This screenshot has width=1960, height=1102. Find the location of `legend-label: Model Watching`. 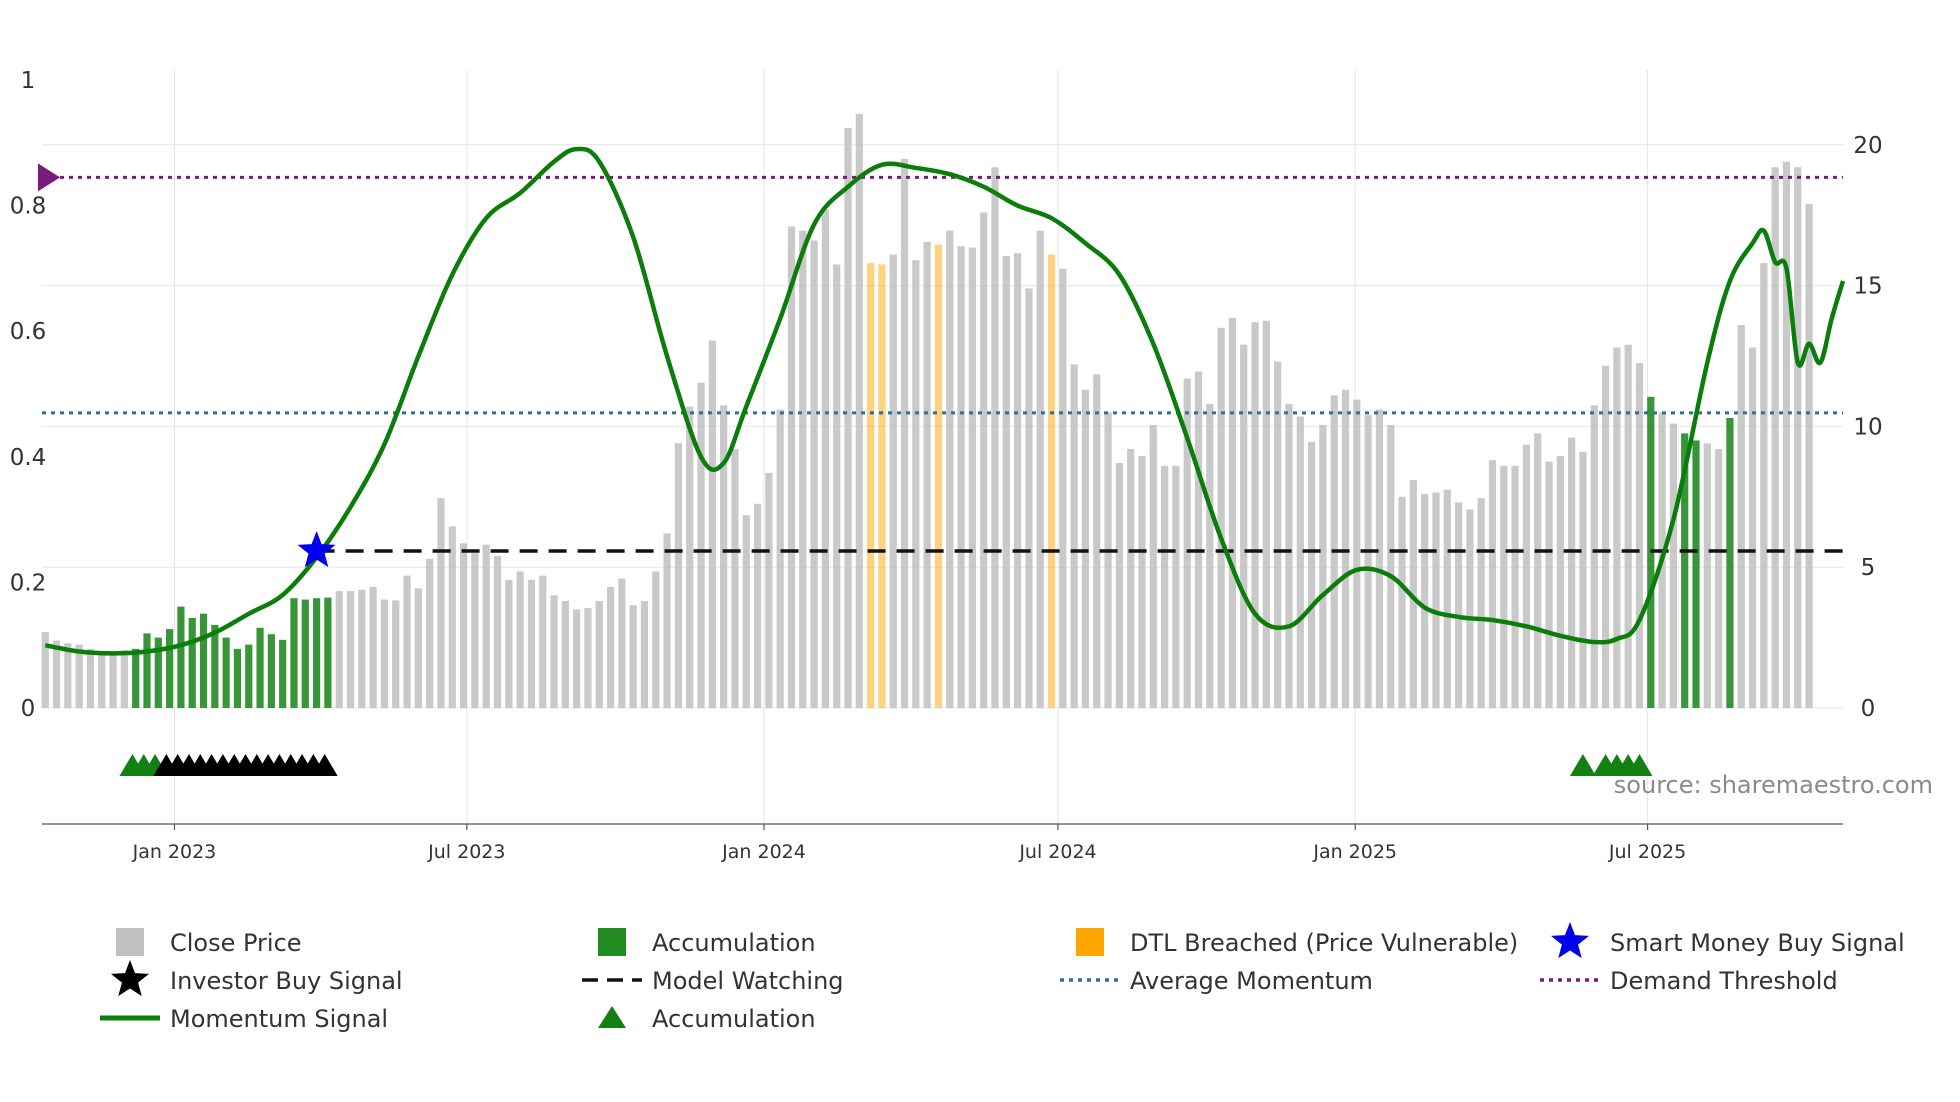

legend-label: Model Watching is located at coordinates (748, 981).